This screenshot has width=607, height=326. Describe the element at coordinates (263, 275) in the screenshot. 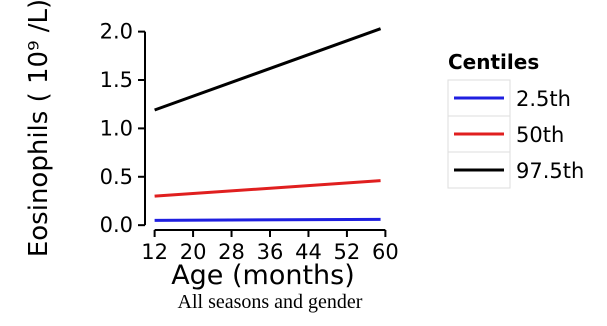

I see `x-axis-label: Age (months)` at that location.